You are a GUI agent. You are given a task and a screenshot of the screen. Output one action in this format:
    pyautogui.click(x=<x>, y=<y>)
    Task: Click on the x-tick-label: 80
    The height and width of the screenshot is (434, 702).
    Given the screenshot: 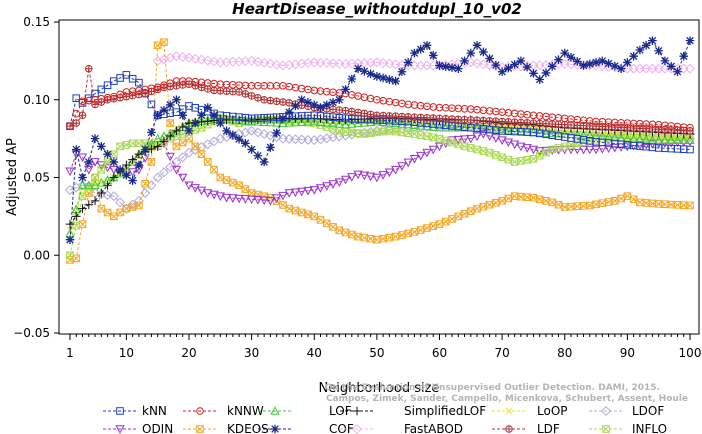 What is the action you would take?
    pyautogui.click(x=564, y=353)
    